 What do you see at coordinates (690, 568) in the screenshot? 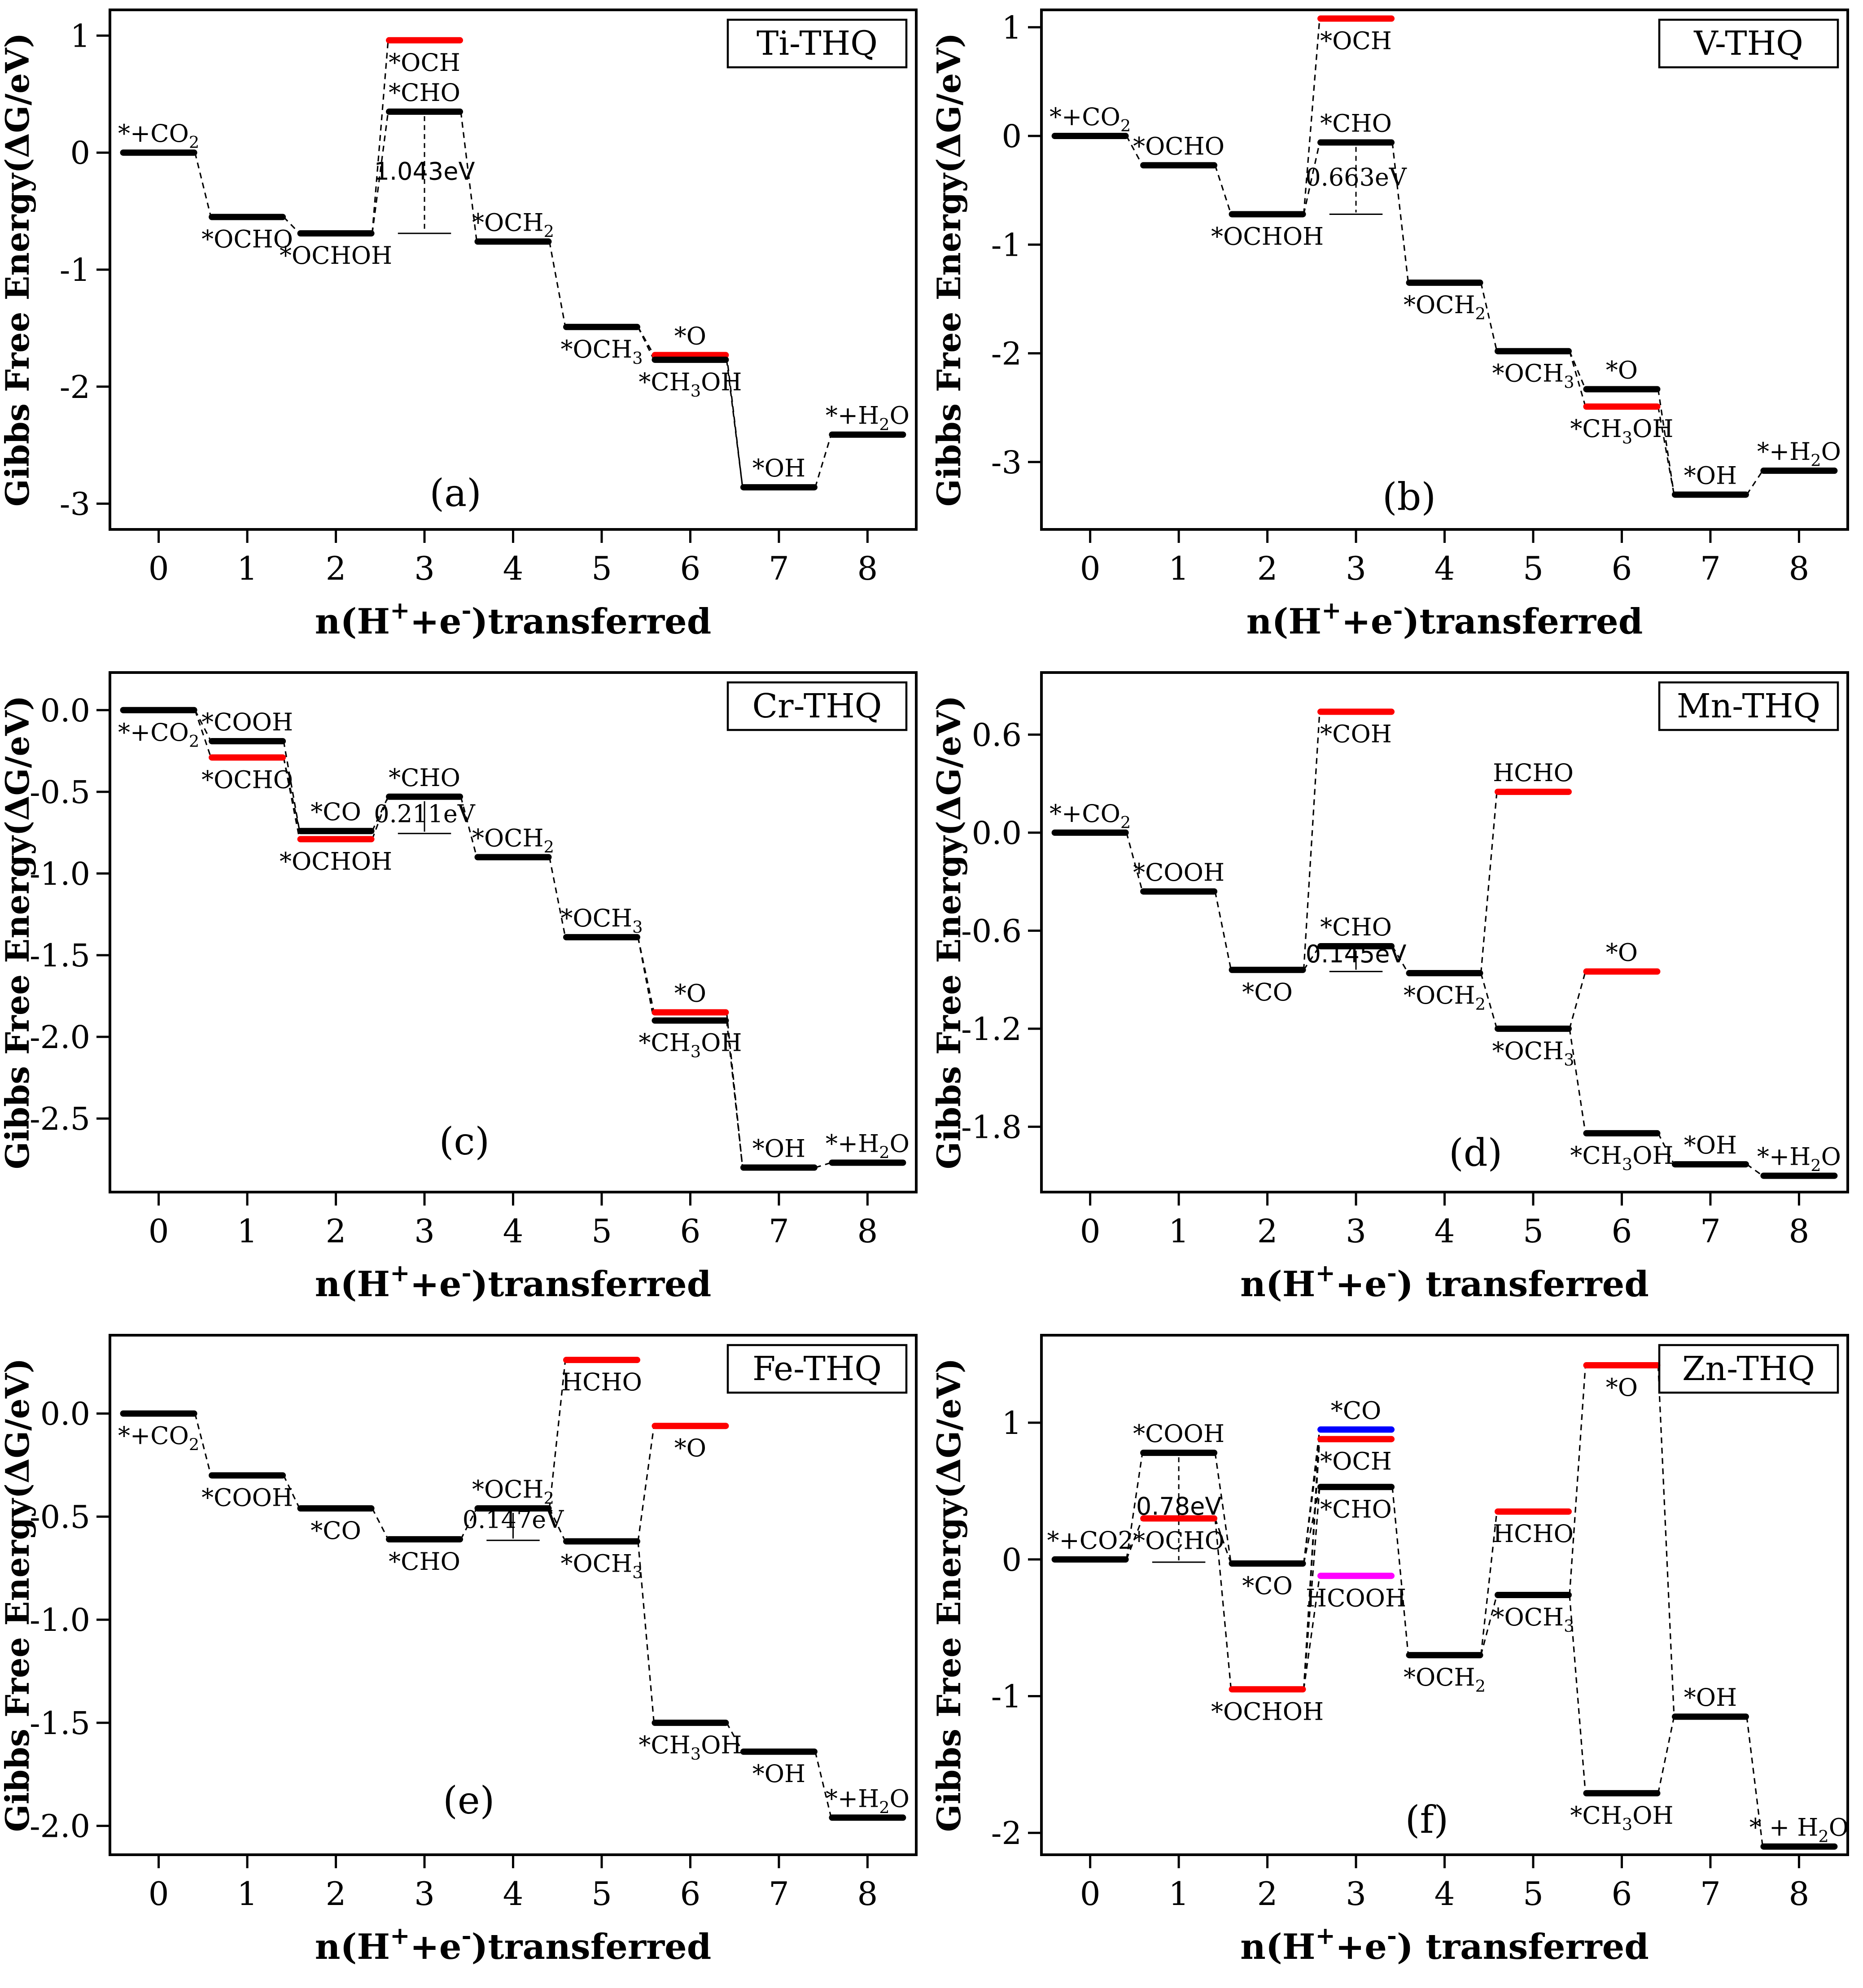
I see `x-tick-label: 6` at bounding box center [690, 568].